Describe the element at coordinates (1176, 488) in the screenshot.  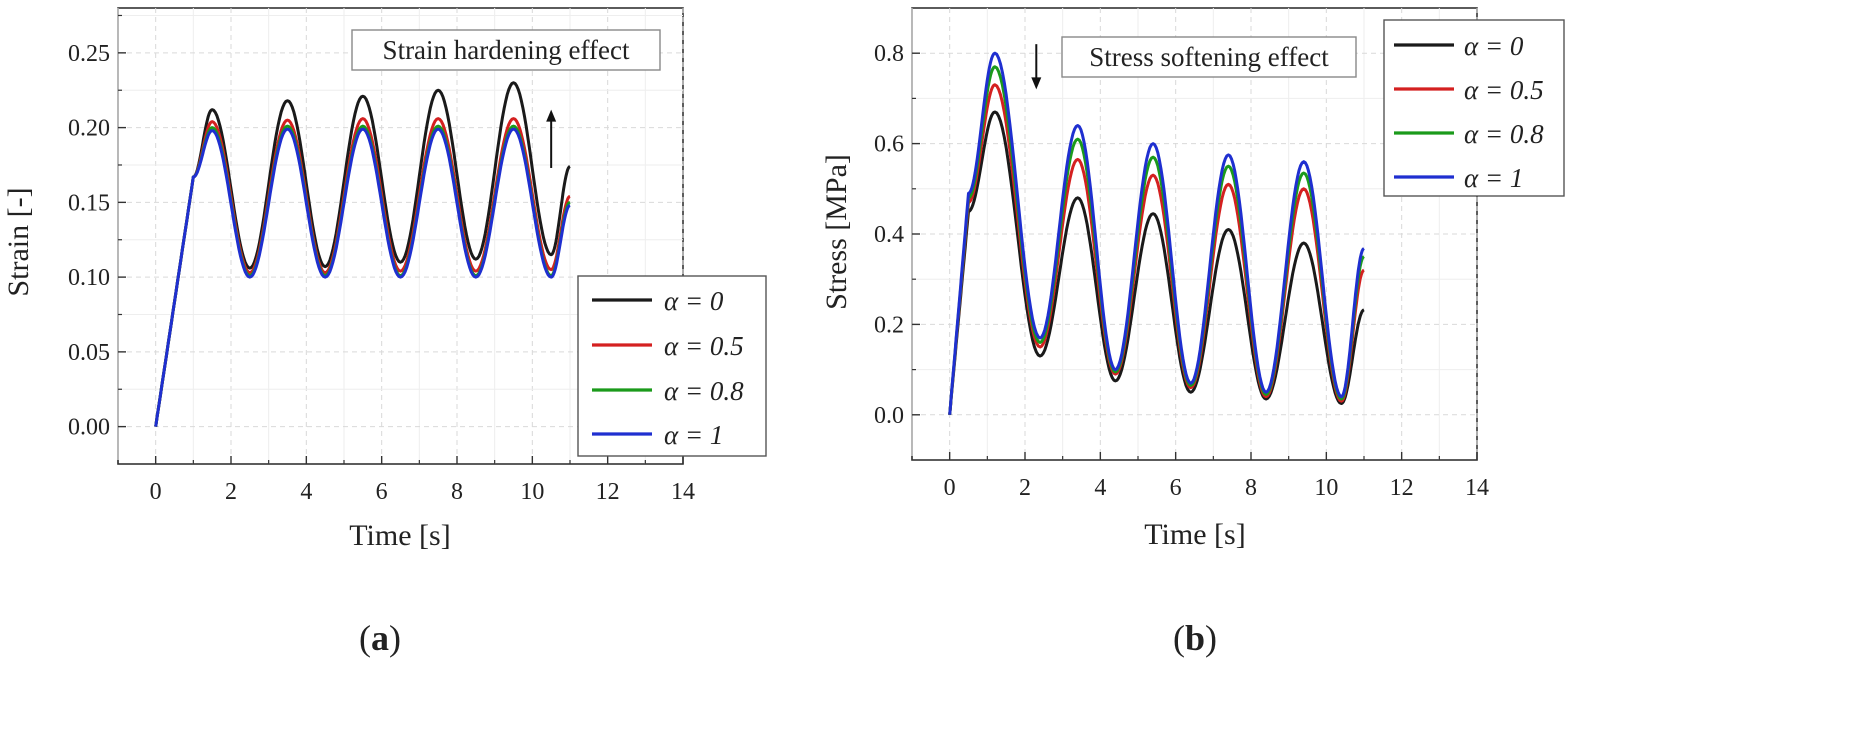
I see `x-tick-label-b: 6` at that location.